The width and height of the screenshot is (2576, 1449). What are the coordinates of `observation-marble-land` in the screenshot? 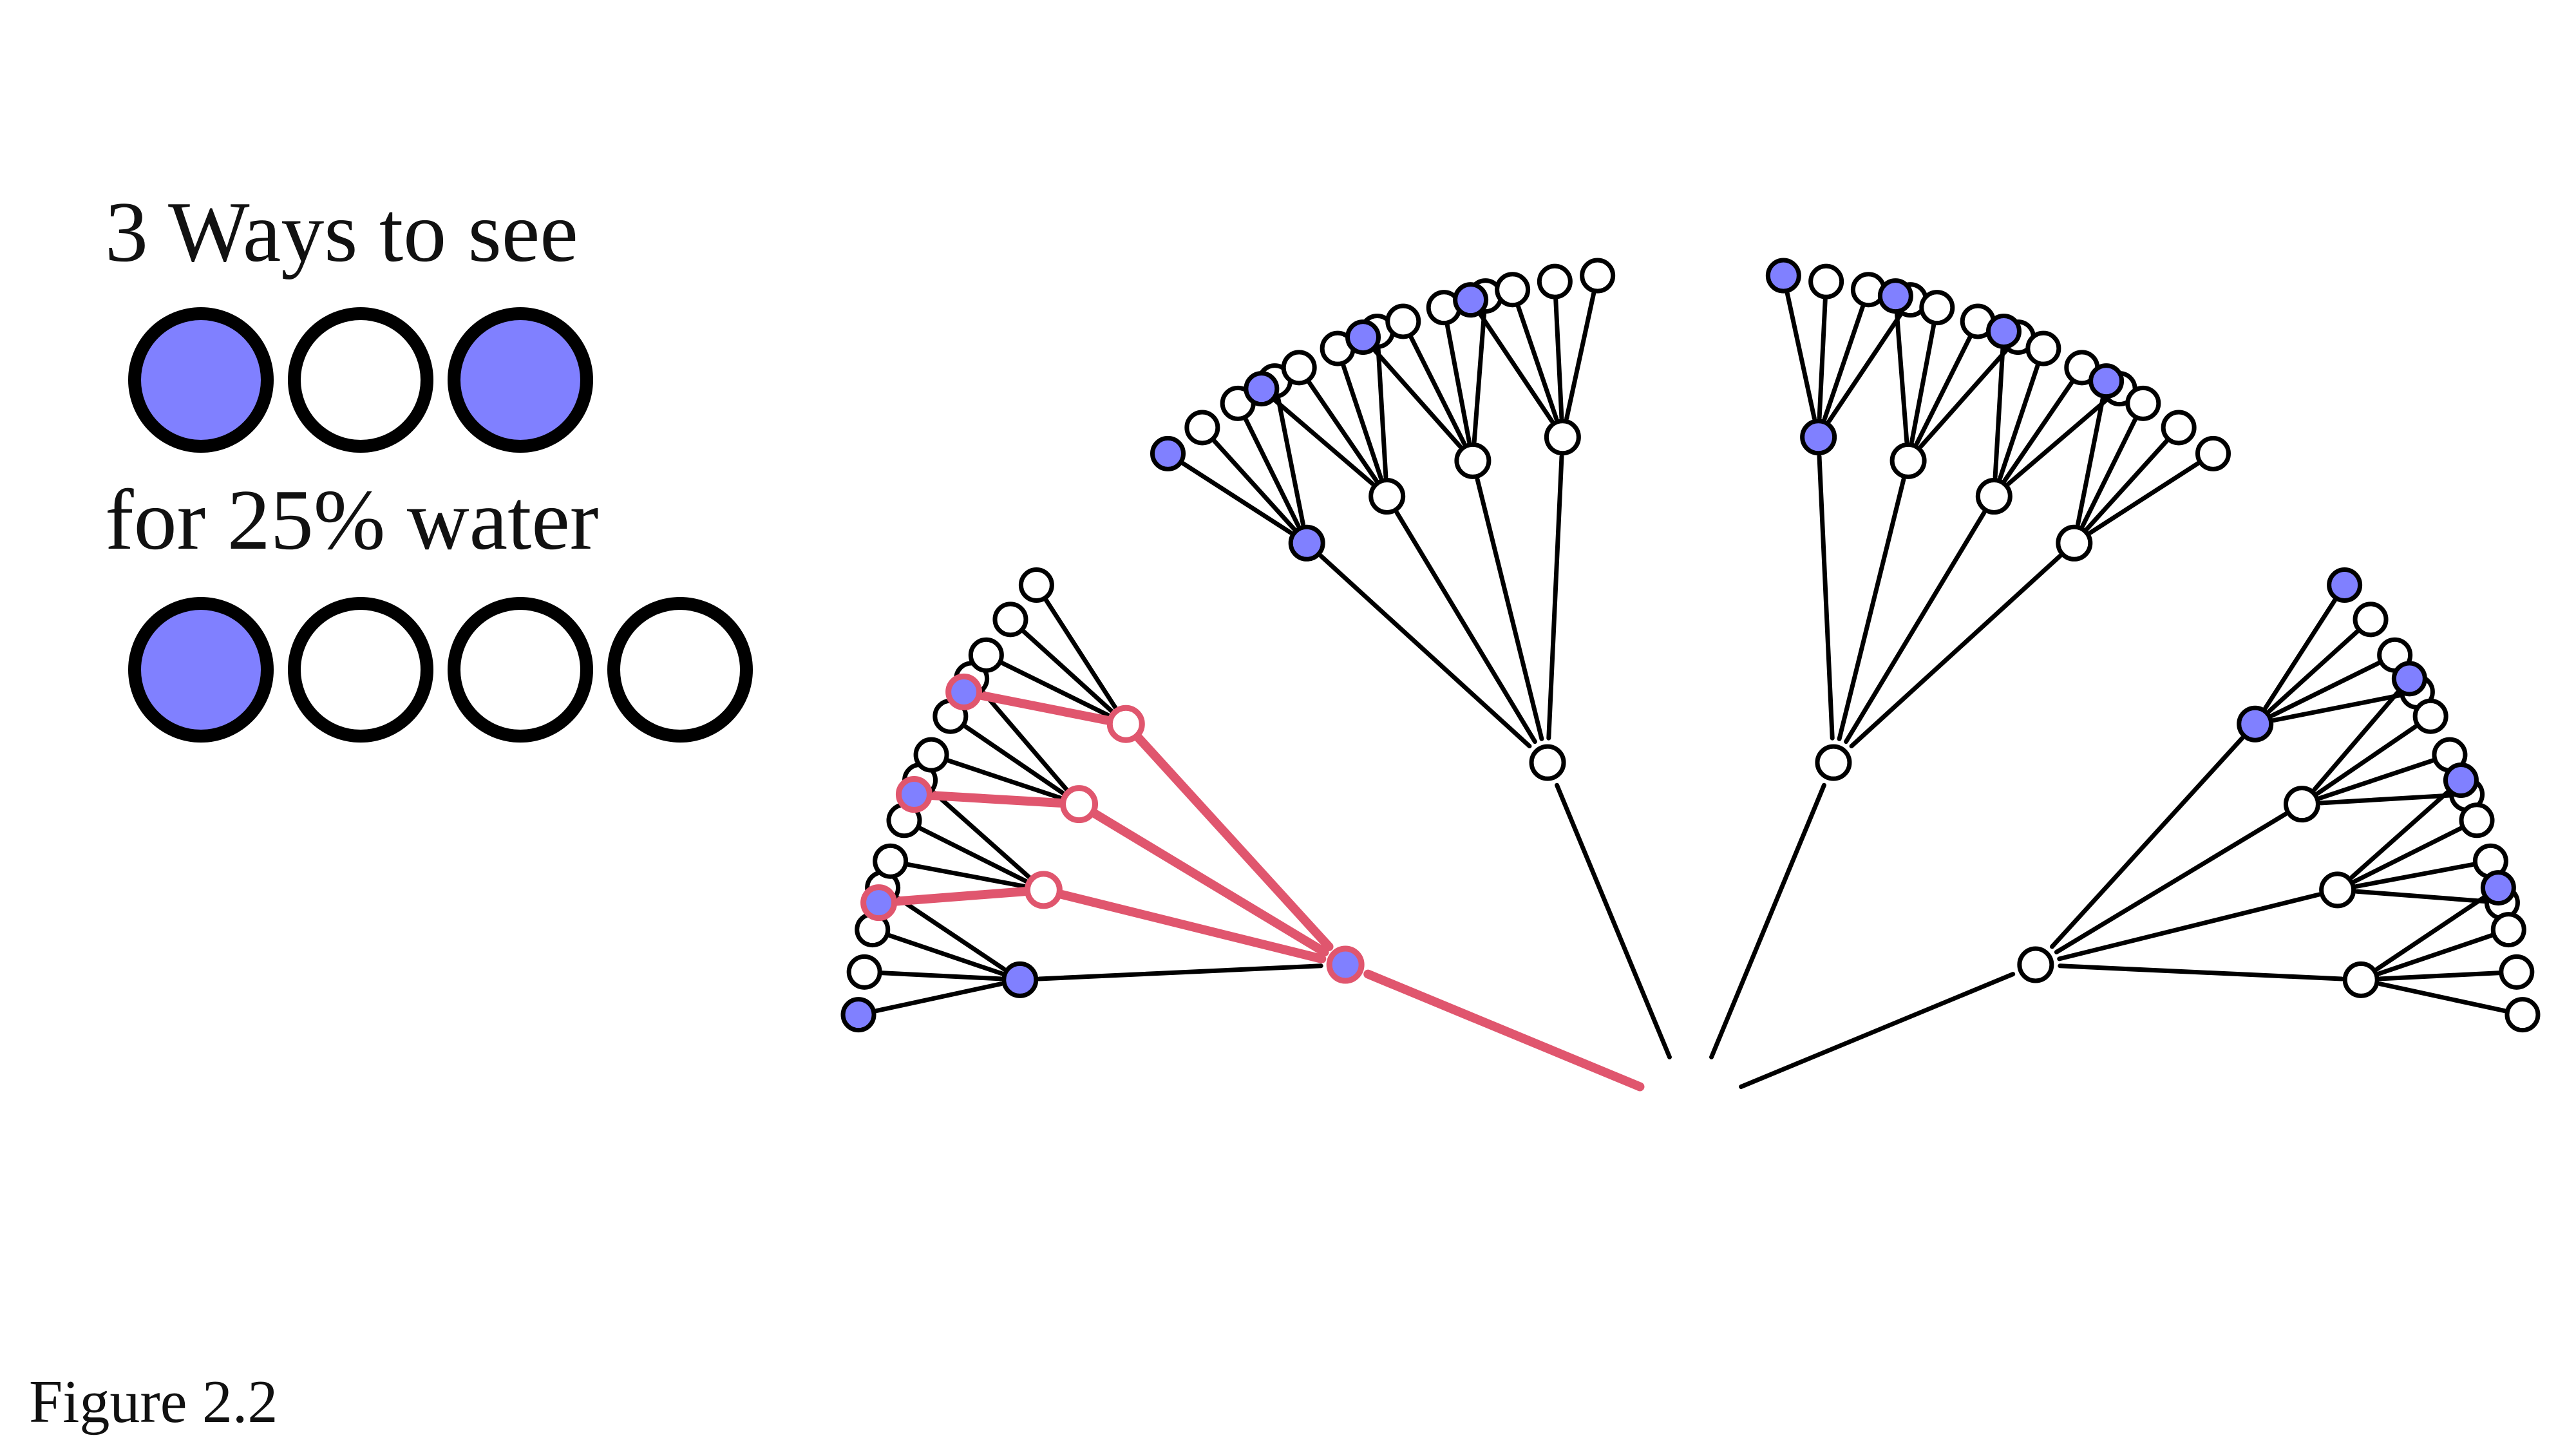 It's located at (361, 380).